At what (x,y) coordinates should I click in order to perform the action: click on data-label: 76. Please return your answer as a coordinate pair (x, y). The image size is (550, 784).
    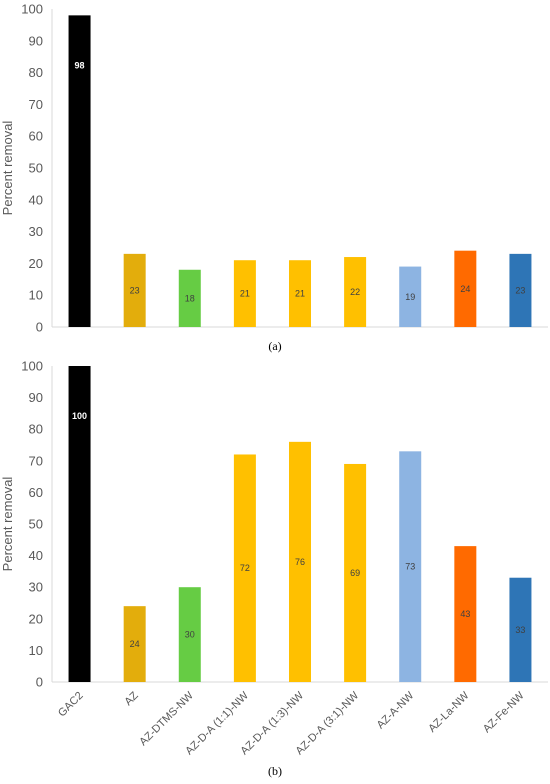
    Looking at the image, I should click on (300, 562).